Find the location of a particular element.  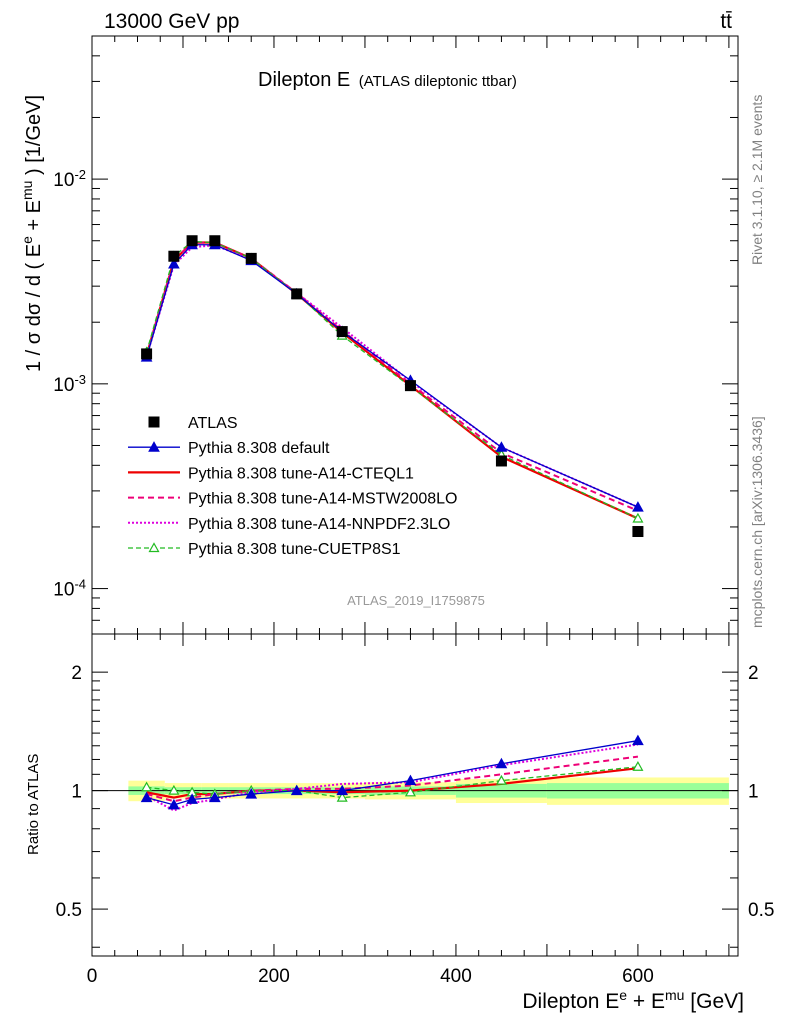

ratio-y-tick-label-right: 0.5 is located at coordinates (761, 910).